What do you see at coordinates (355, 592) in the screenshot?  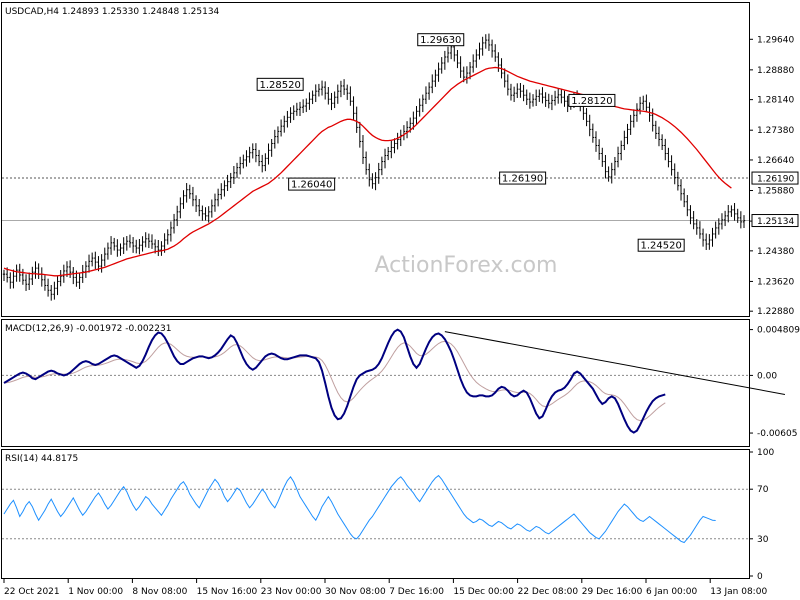 I see `xtick-label: 30 Nov 08:00` at bounding box center [355, 592].